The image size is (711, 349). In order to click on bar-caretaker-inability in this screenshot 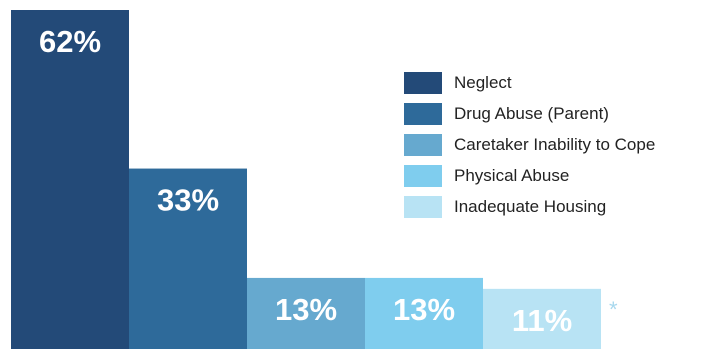, I will do `click(306, 313)`.